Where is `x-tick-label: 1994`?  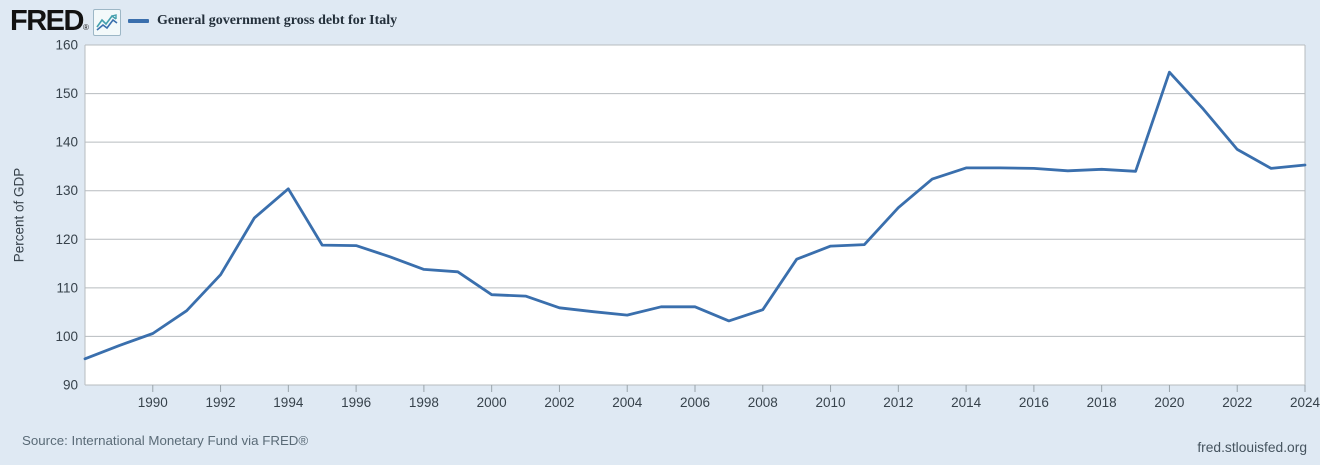 x-tick-label: 1994 is located at coordinates (288, 402).